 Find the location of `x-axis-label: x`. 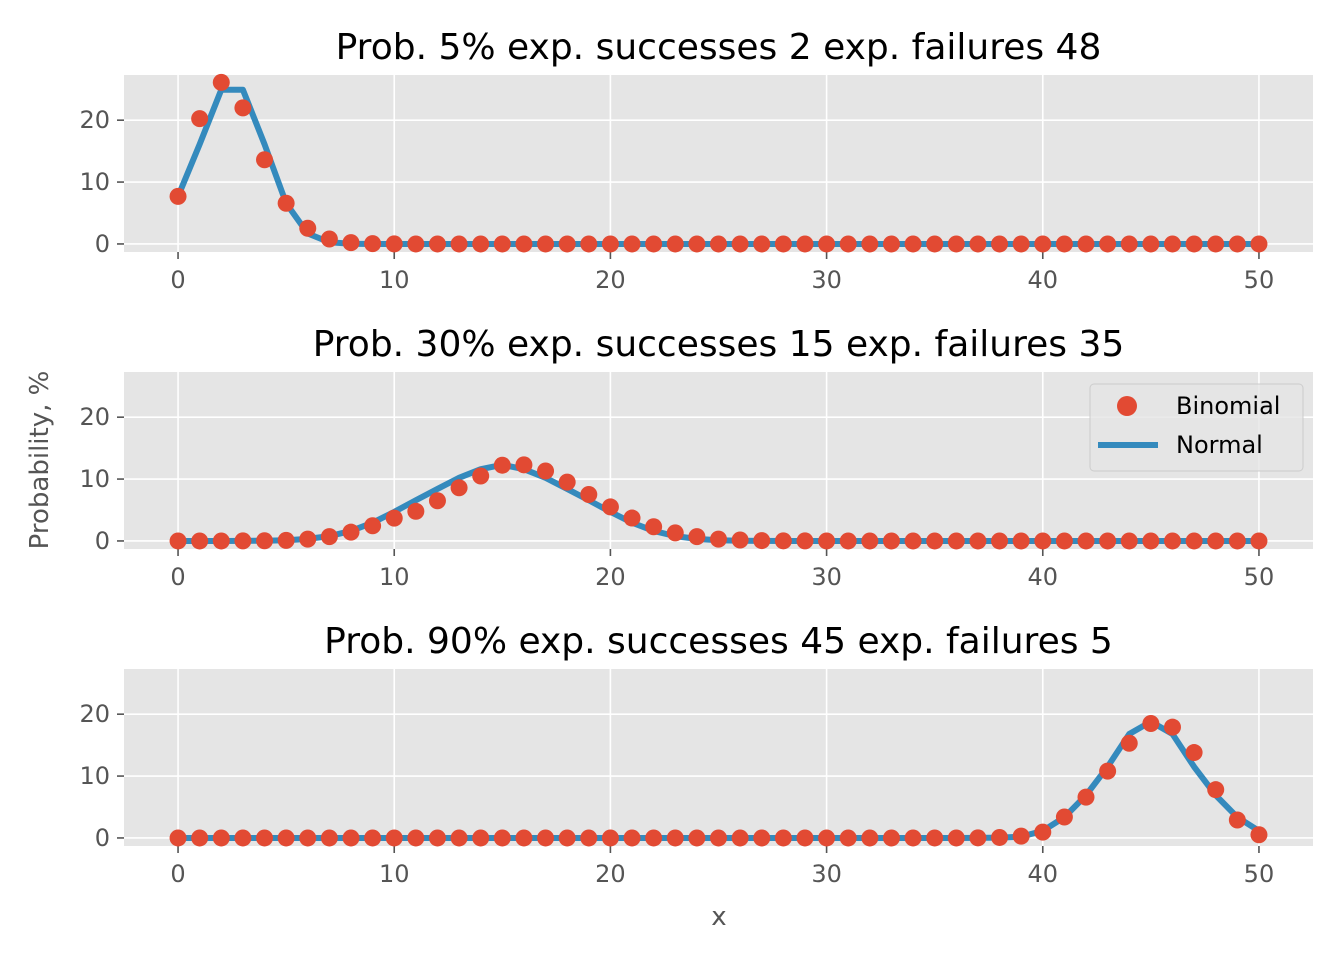

x-axis-label: x is located at coordinates (718, 917).